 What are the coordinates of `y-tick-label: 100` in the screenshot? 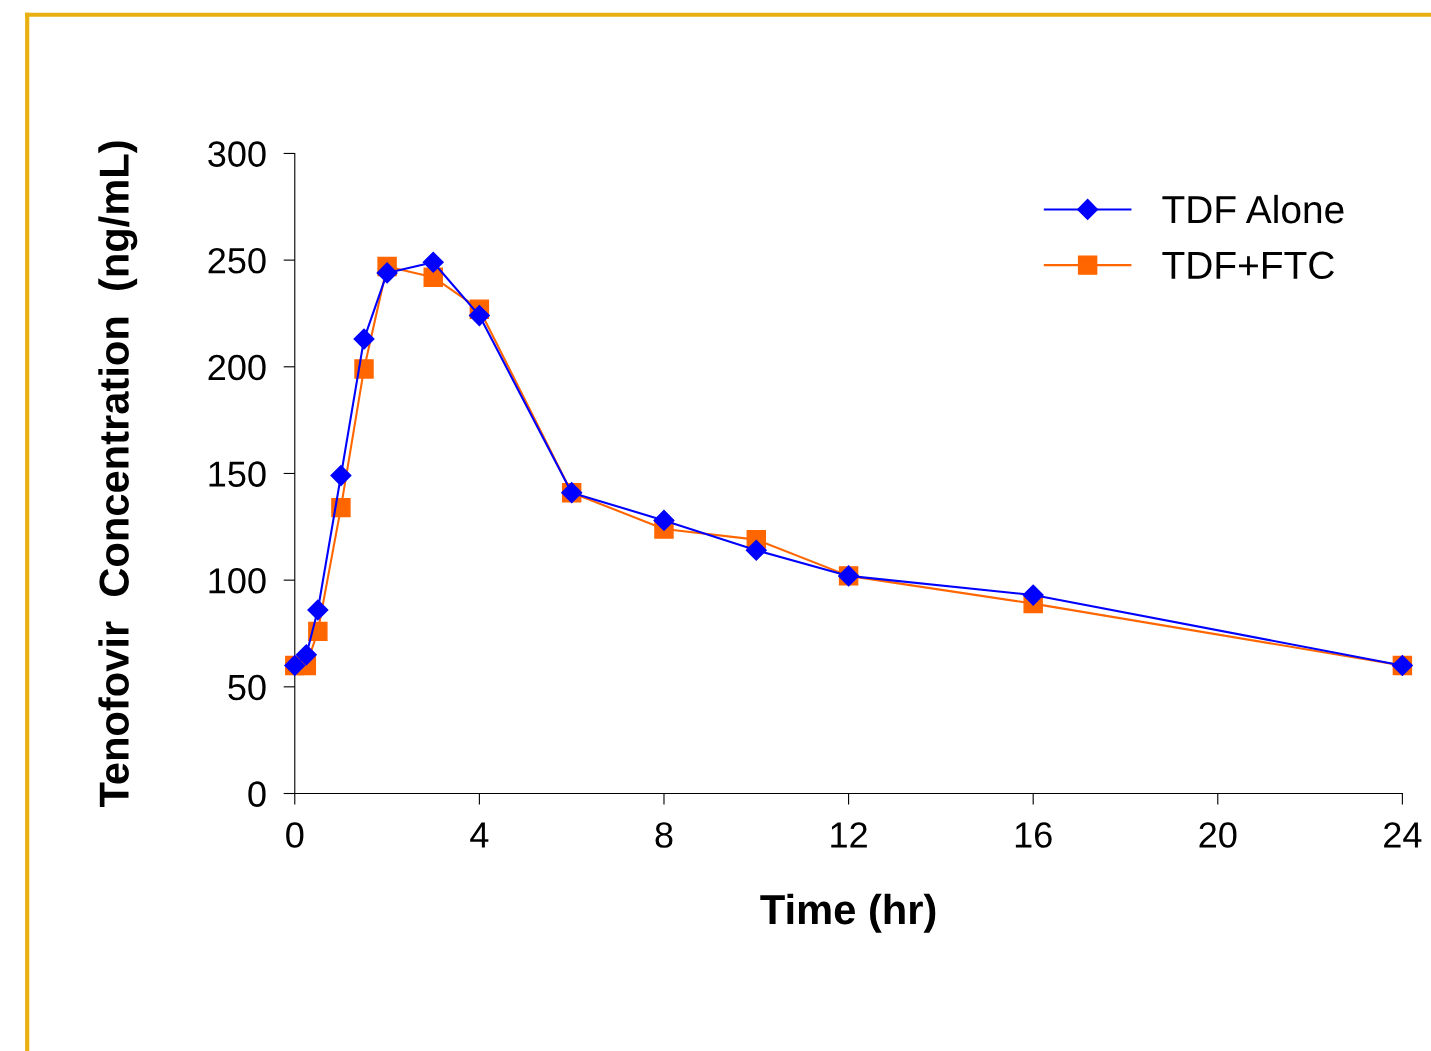 It's located at (237, 581).